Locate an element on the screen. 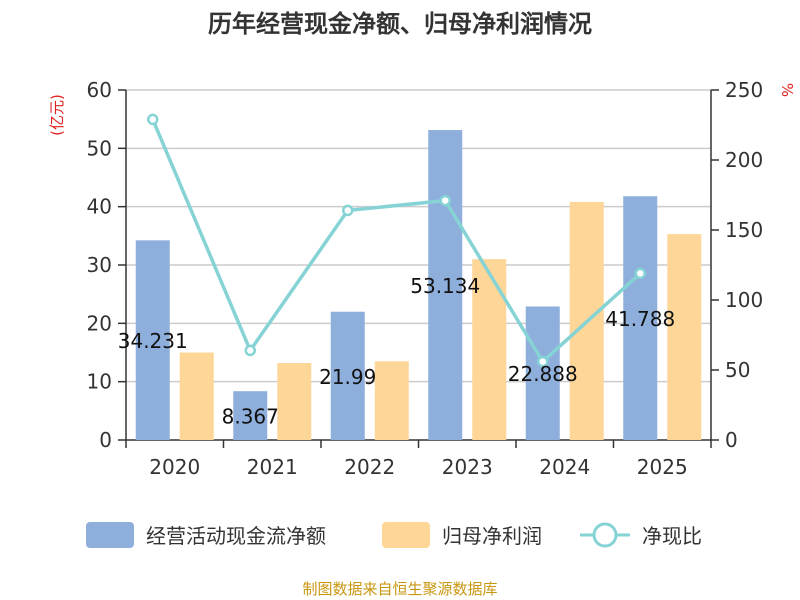  legend-swatch-profit is located at coordinates (406, 535).